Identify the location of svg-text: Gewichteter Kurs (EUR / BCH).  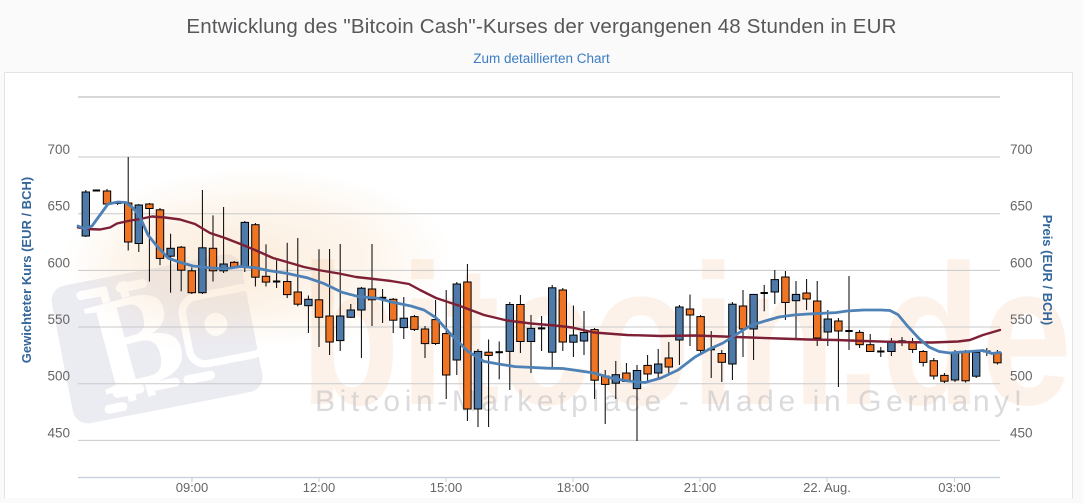
(26, 270).